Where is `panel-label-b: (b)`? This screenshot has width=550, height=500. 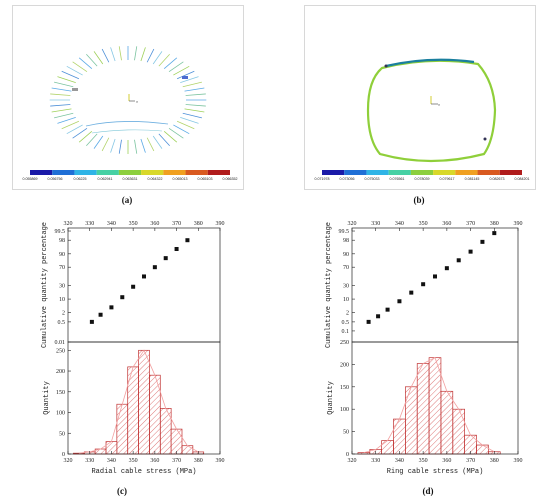 panel-label-b: (b) is located at coordinates (419, 200).